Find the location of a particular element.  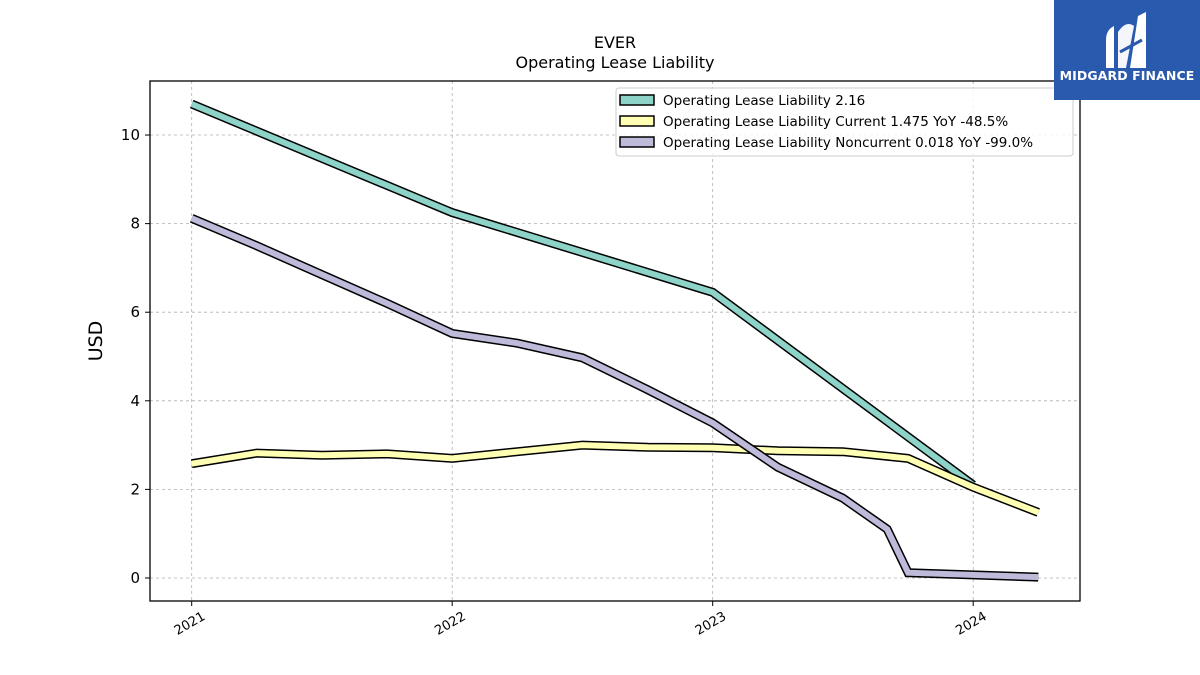

x-tick-label: 2023 is located at coordinates (711, 624).